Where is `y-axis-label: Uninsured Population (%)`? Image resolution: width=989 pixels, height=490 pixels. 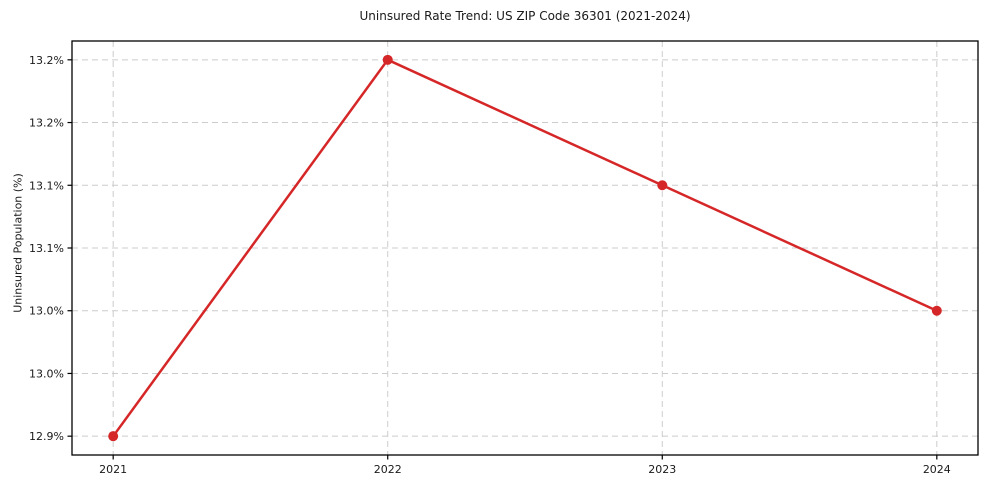
y-axis-label: Uninsured Population (%) is located at coordinates (18, 243).